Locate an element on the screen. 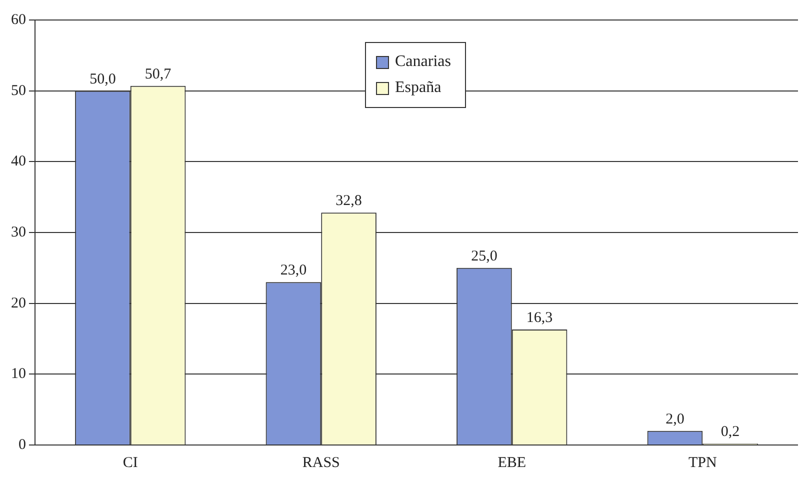 Image resolution: width=807 pixels, height=483 pixels. y-tick-label: 10 is located at coordinates (18, 374).